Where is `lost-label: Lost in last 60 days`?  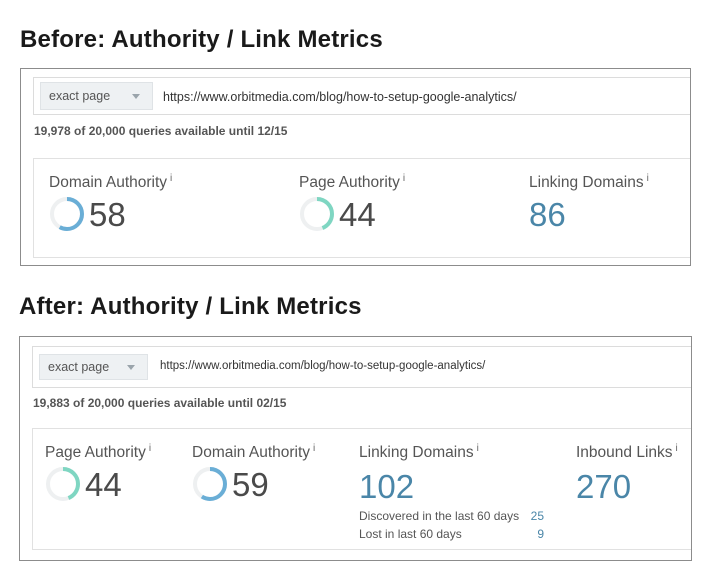 lost-label: Lost in last 60 days is located at coordinates (410, 534).